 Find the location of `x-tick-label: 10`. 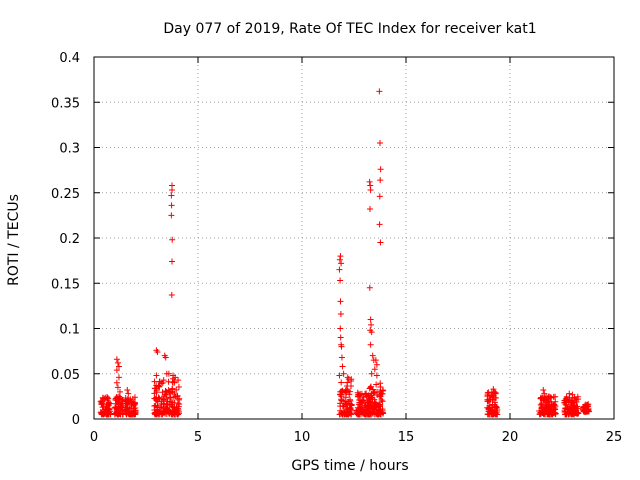

x-tick-label: 10 is located at coordinates (302, 437).